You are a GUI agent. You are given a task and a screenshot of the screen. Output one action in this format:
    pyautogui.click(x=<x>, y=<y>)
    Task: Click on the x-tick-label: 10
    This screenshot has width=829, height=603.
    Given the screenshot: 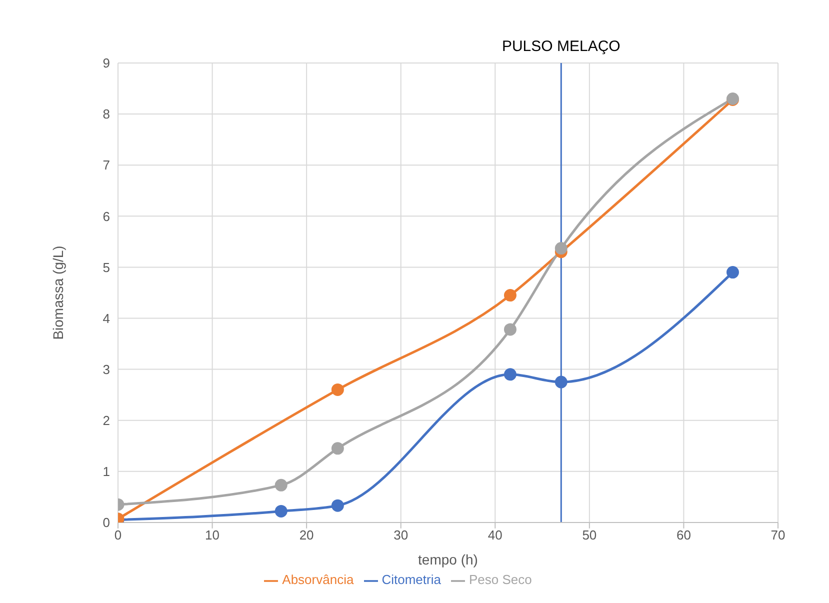 What is the action you would take?
    pyautogui.click(x=212, y=535)
    